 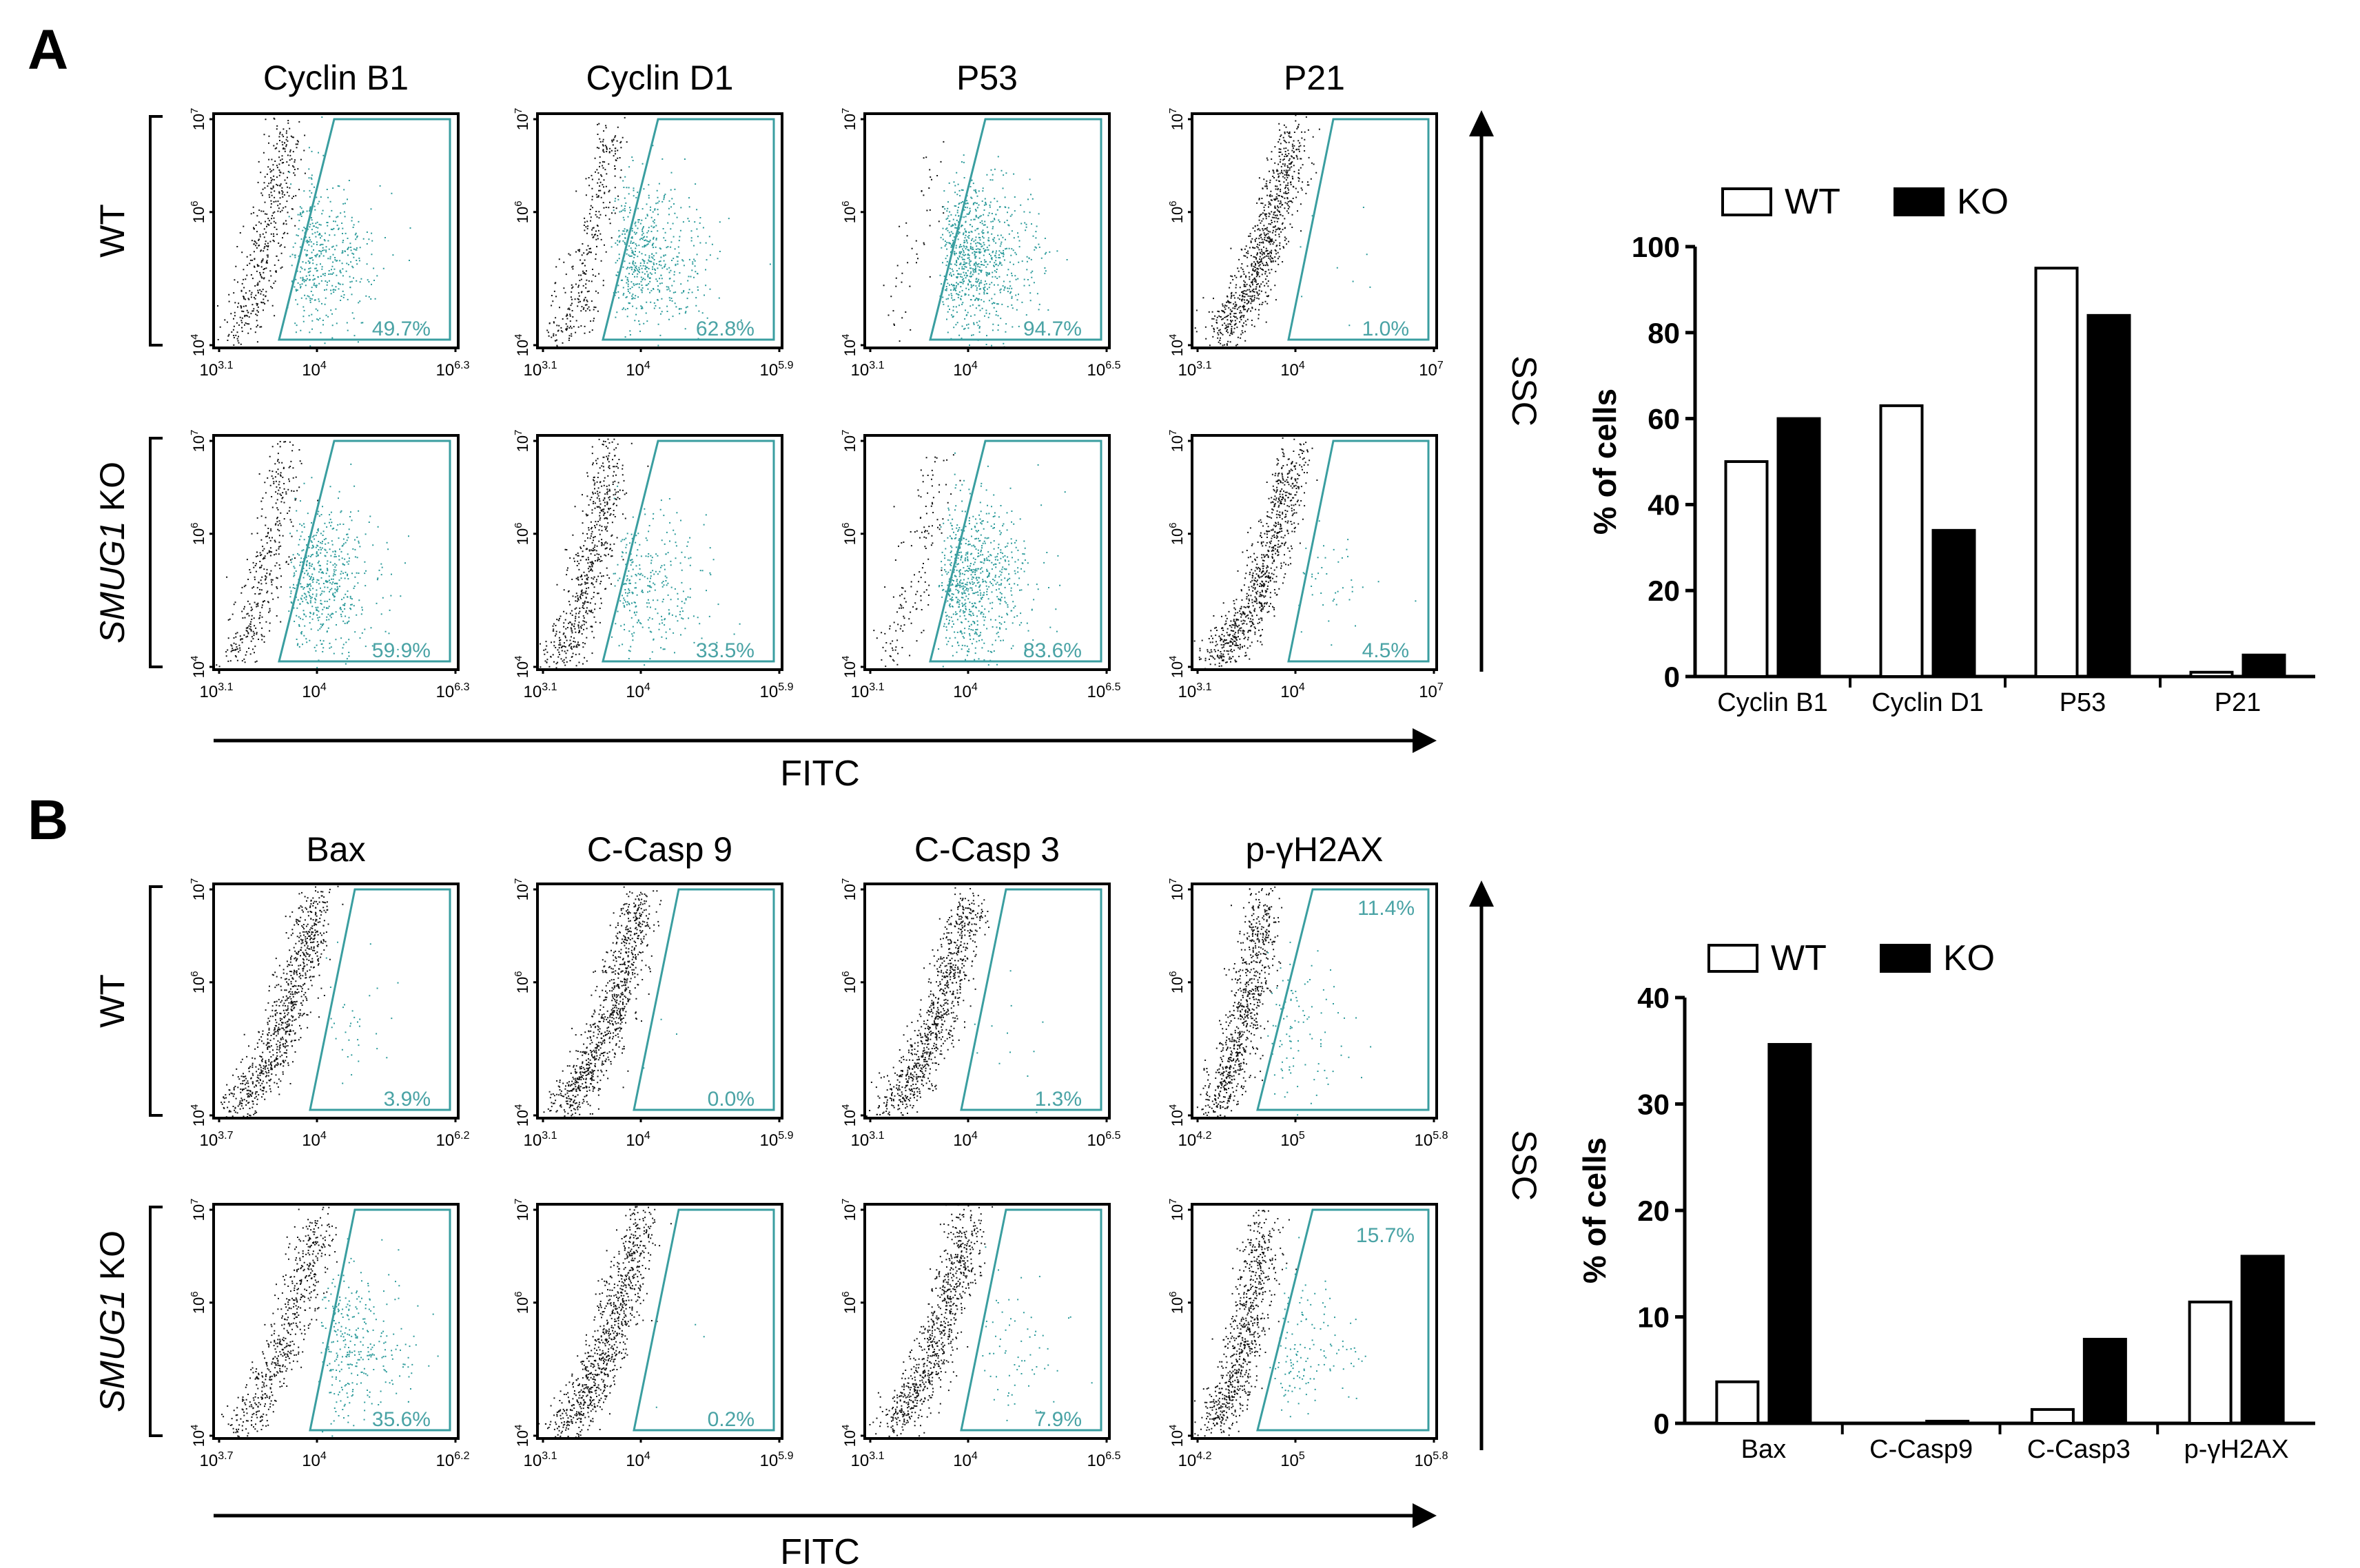 I want to click on flow-plot: 7.9% 107 106 10⁴ 103.1 10⁴ 106.5, so click(x=980, y=1334).